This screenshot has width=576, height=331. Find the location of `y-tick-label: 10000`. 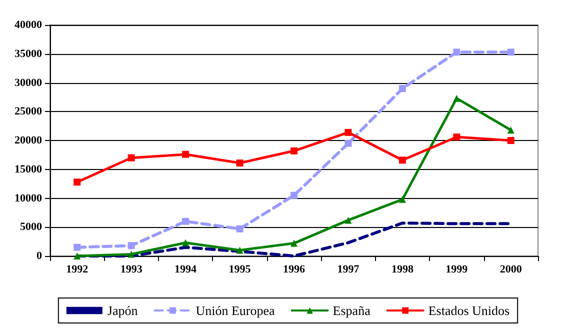

y-tick-label: 10000 is located at coordinates (28, 198).